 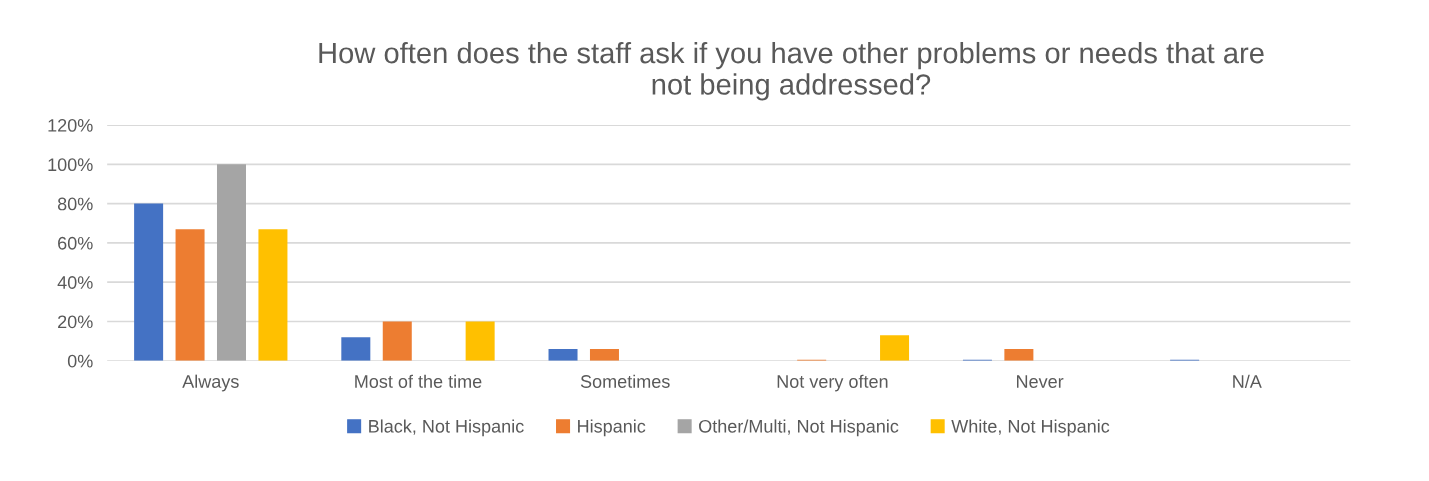 What do you see at coordinates (75, 204) in the screenshot?
I see `y-tick-label: 80%` at bounding box center [75, 204].